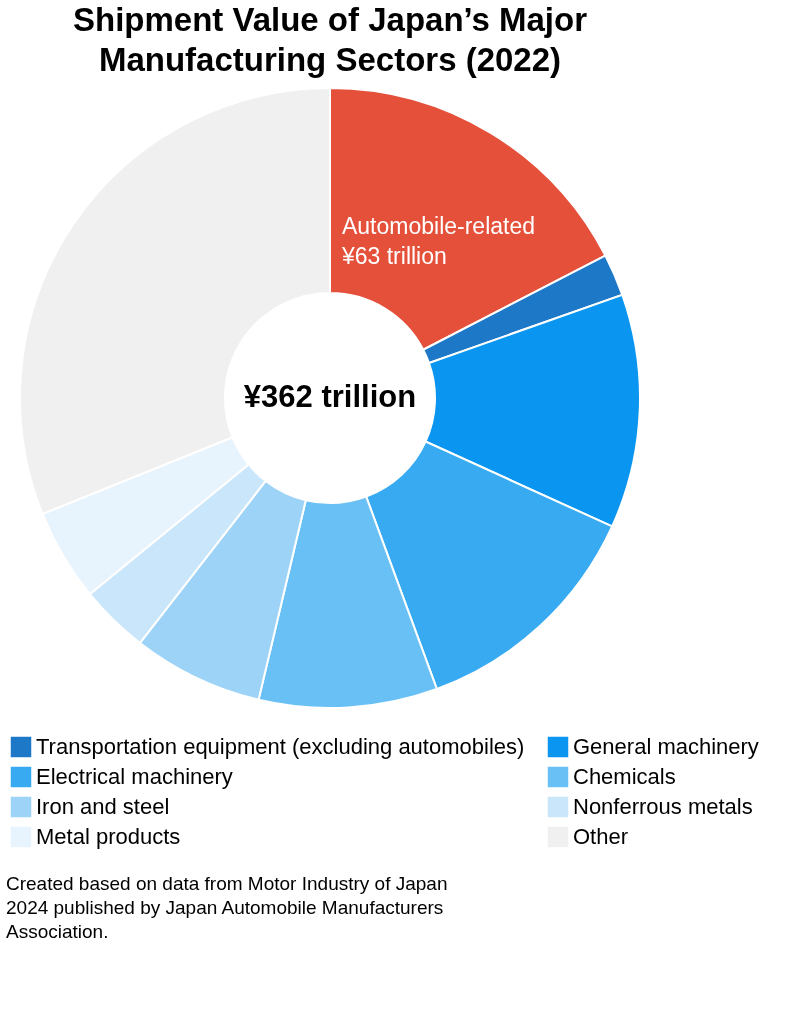 The height and width of the screenshot is (1032, 800). I want to click on legend-label: Nonferrous metals, so click(663, 806).